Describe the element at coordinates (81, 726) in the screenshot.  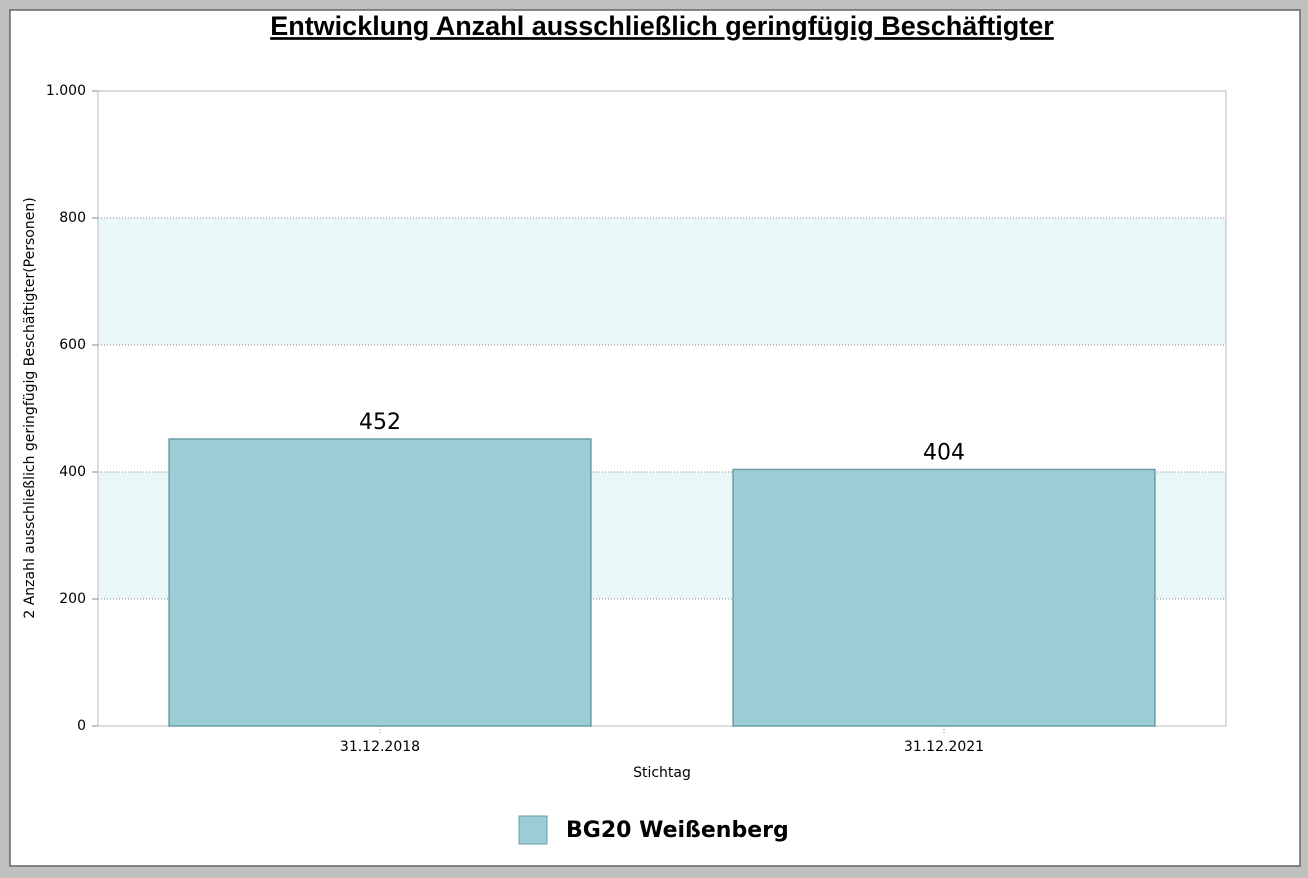
I see `y-tick-label: 0` at that location.